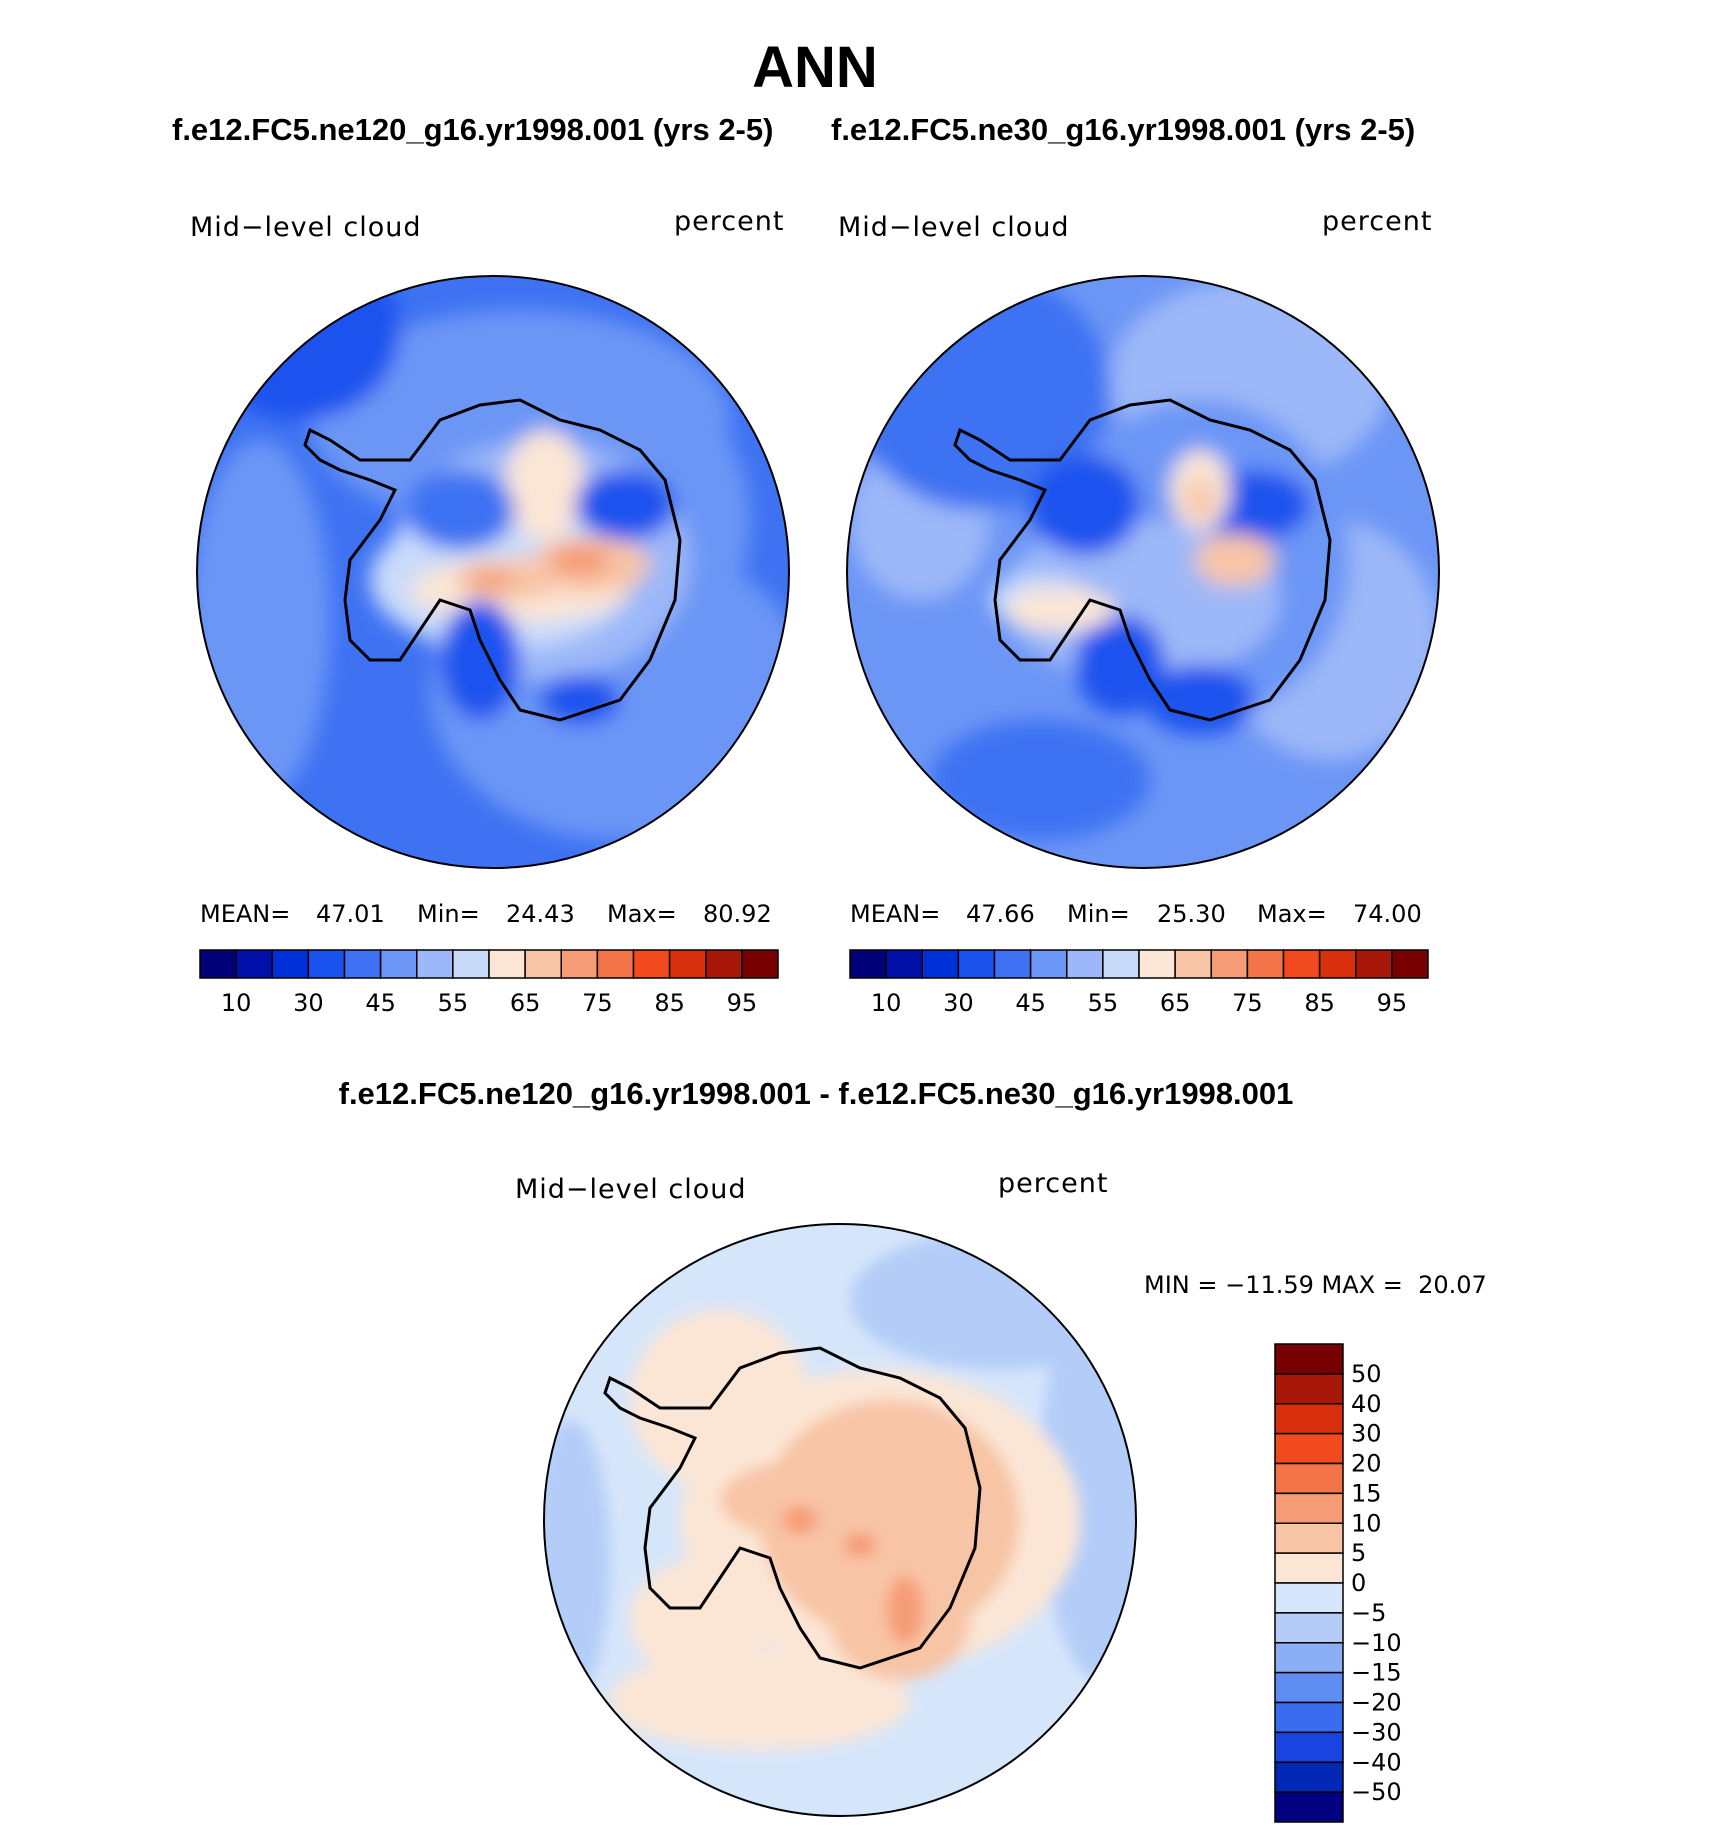 The width and height of the screenshot is (1710, 1839). Describe the element at coordinates (305, 227) in the screenshot. I see `panel-a-variable-label: Mid−level cloud` at that location.